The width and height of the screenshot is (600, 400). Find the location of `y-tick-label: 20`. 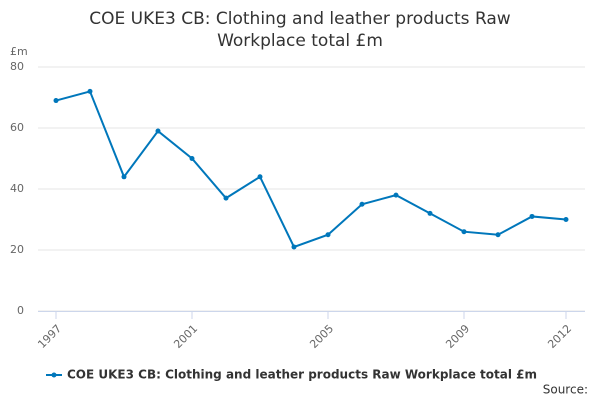

y-tick-label: 20 is located at coordinates (17, 249).